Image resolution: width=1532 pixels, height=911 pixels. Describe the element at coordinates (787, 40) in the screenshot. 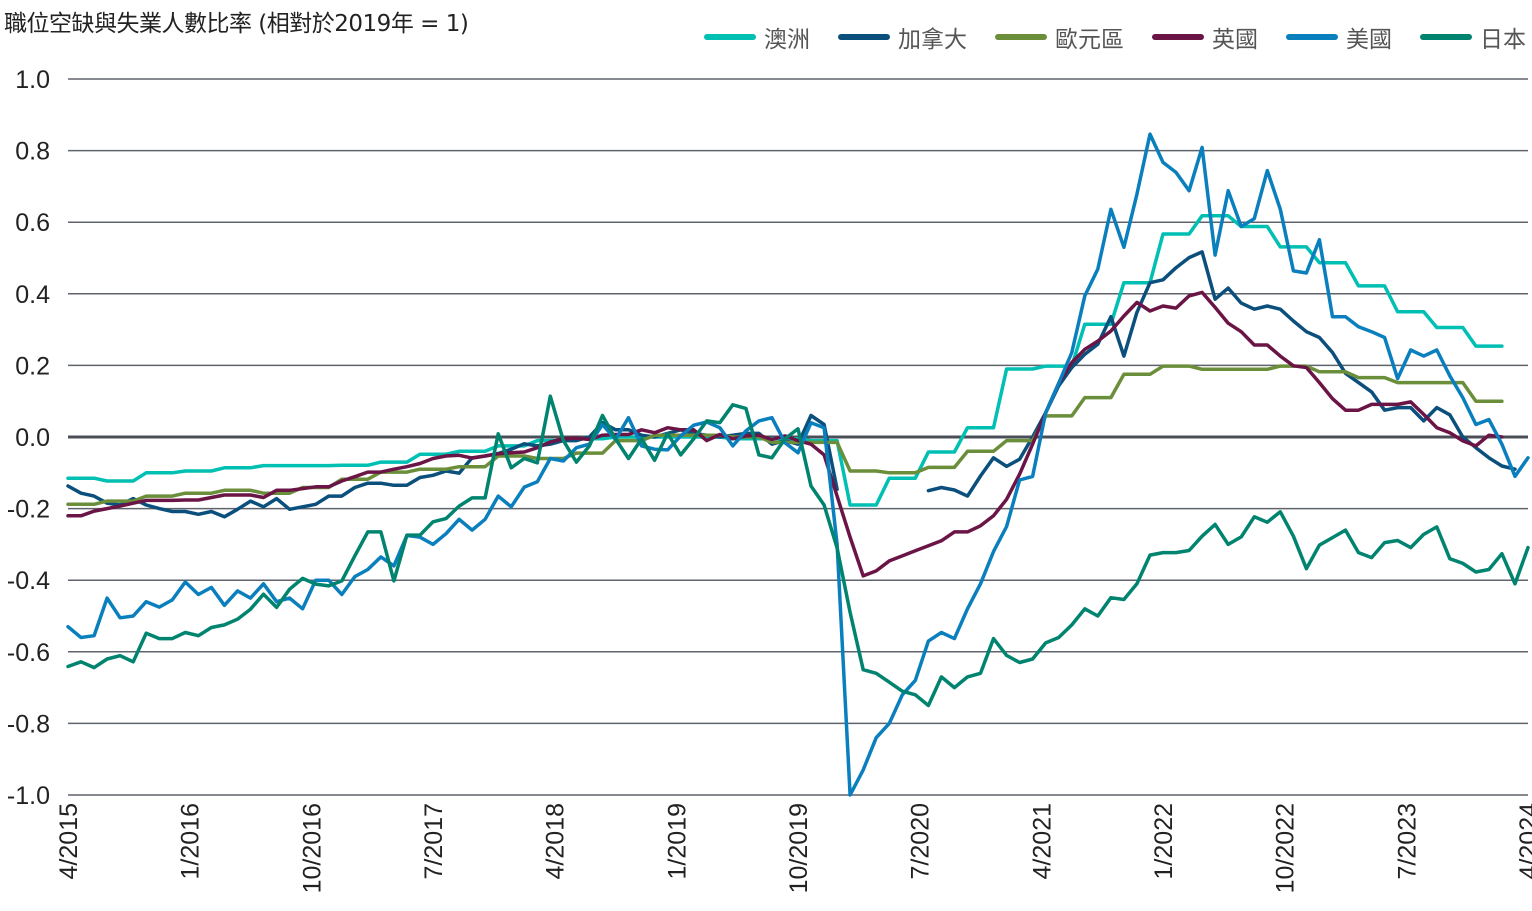

I see `legend-label-australia: 澳洲` at that location.